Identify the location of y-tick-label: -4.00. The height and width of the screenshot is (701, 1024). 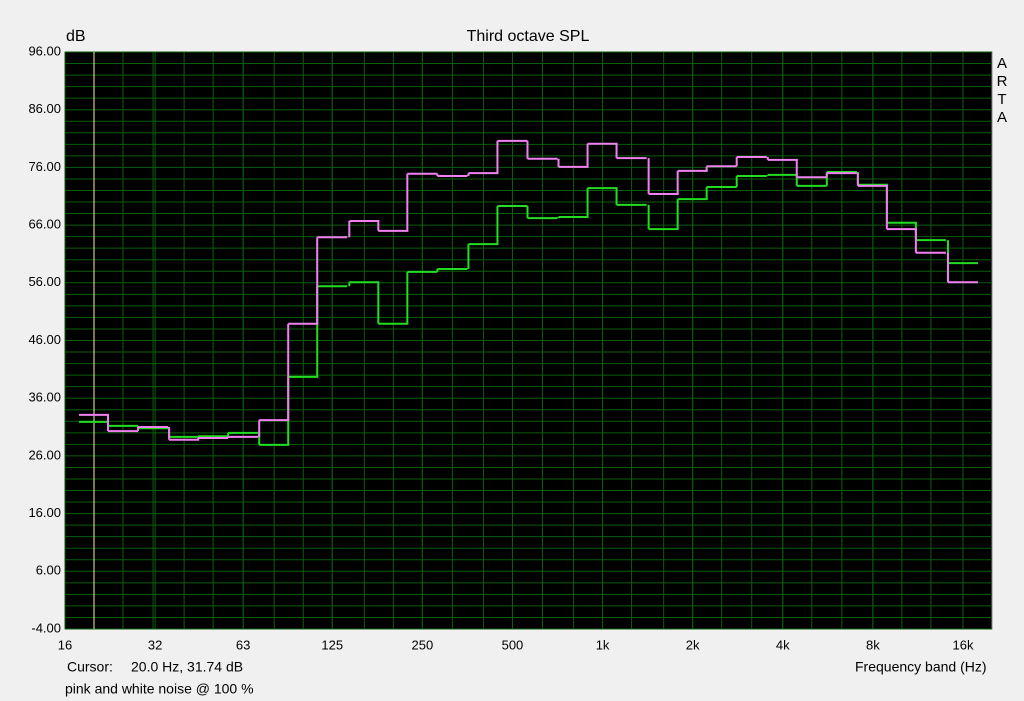
(46, 627).